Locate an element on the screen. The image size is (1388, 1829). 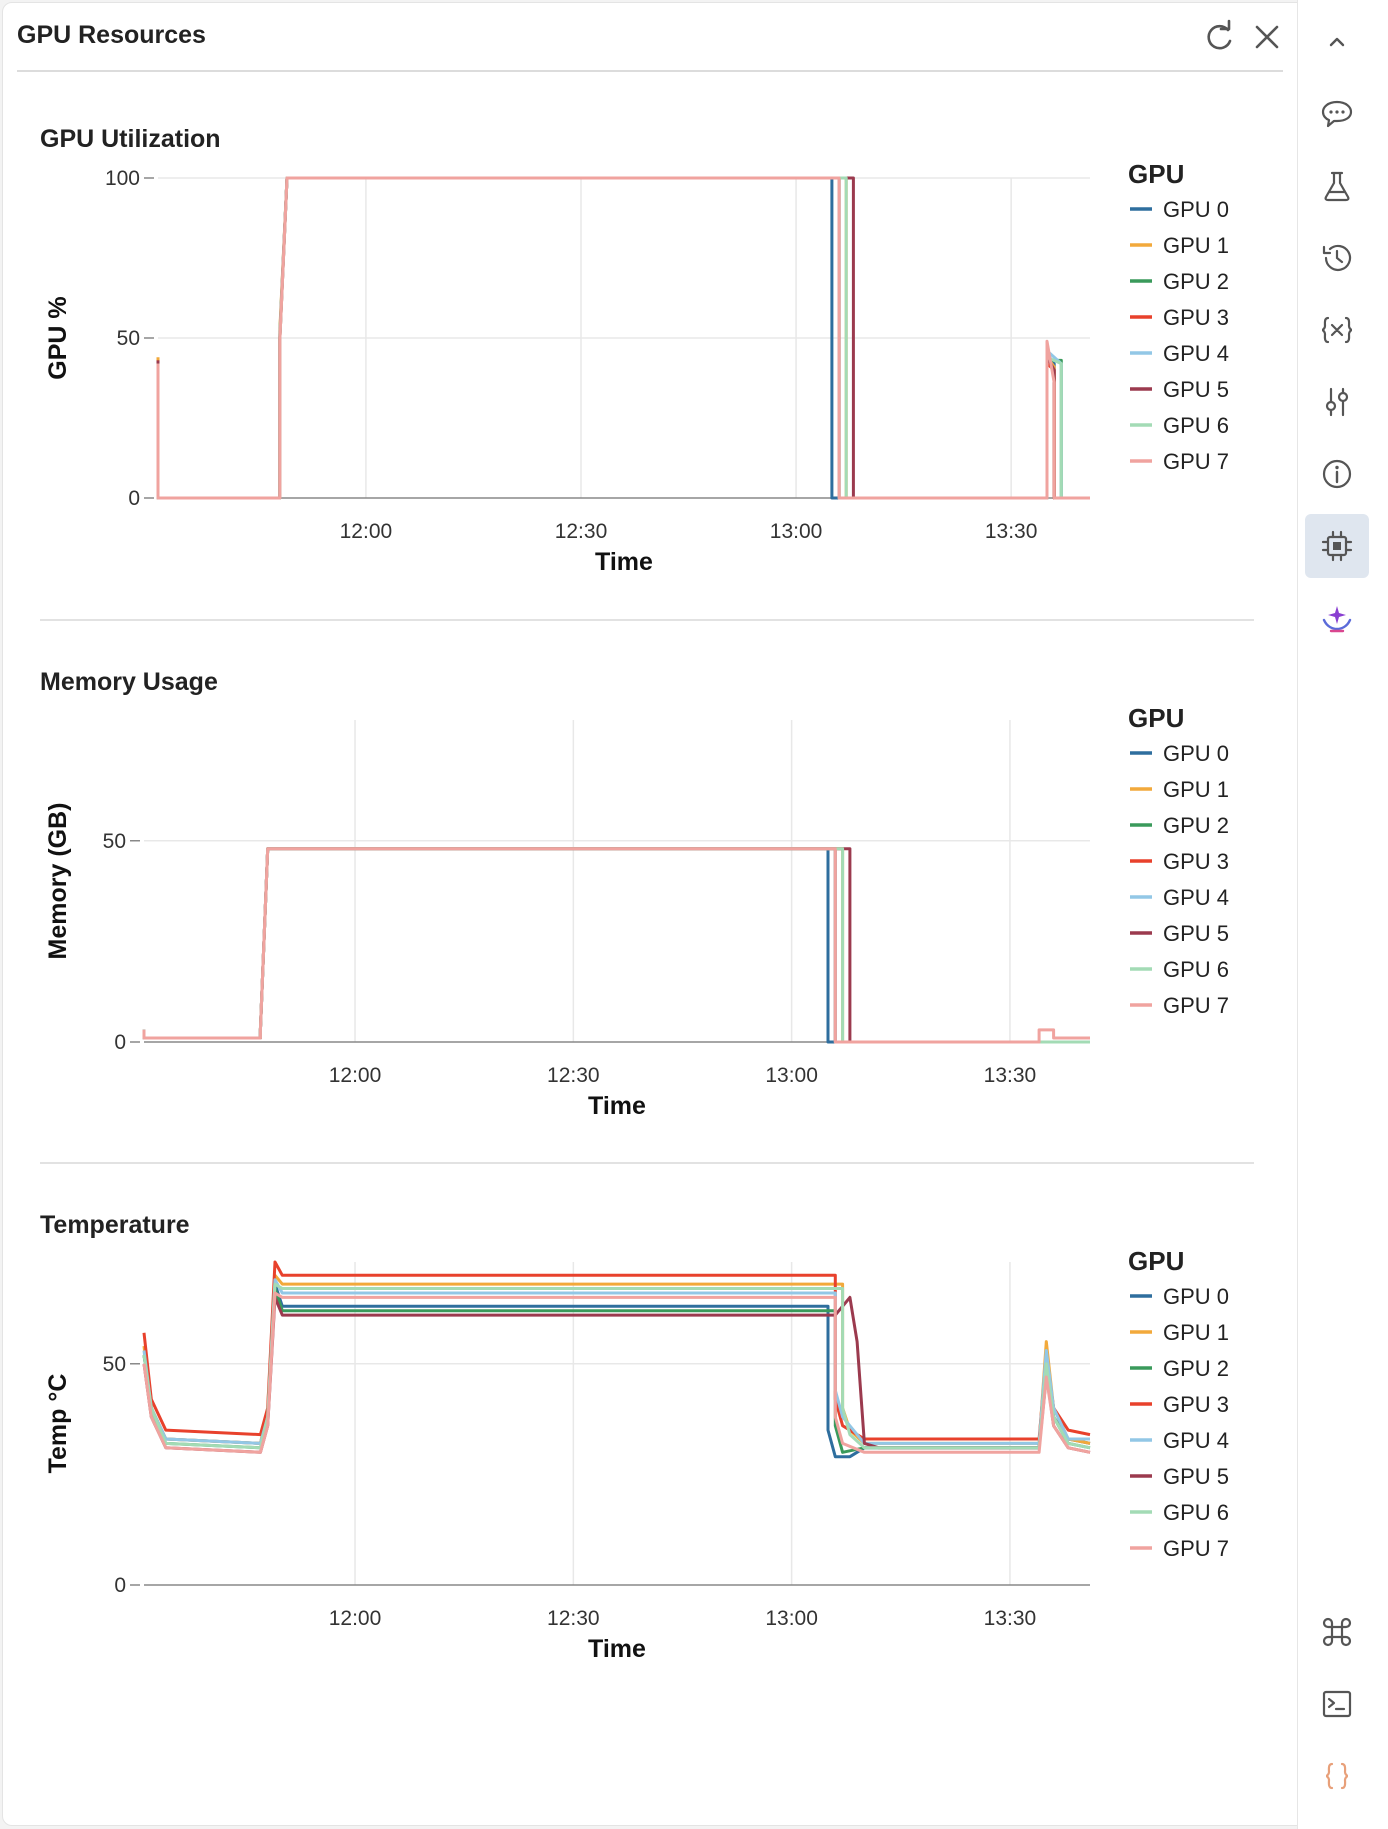
y-tick-label: 100 is located at coordinates (122, 178).